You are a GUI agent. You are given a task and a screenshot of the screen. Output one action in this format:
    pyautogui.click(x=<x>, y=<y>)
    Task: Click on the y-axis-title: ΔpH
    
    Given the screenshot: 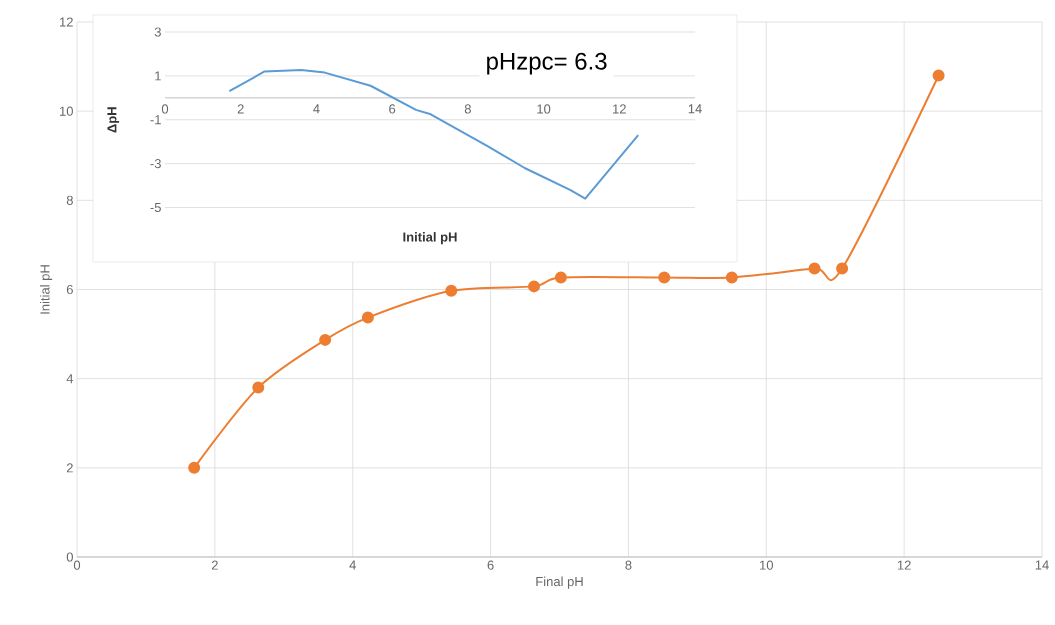 What is the action you would take?
    pyautogui.click(x=113, y=120)
    